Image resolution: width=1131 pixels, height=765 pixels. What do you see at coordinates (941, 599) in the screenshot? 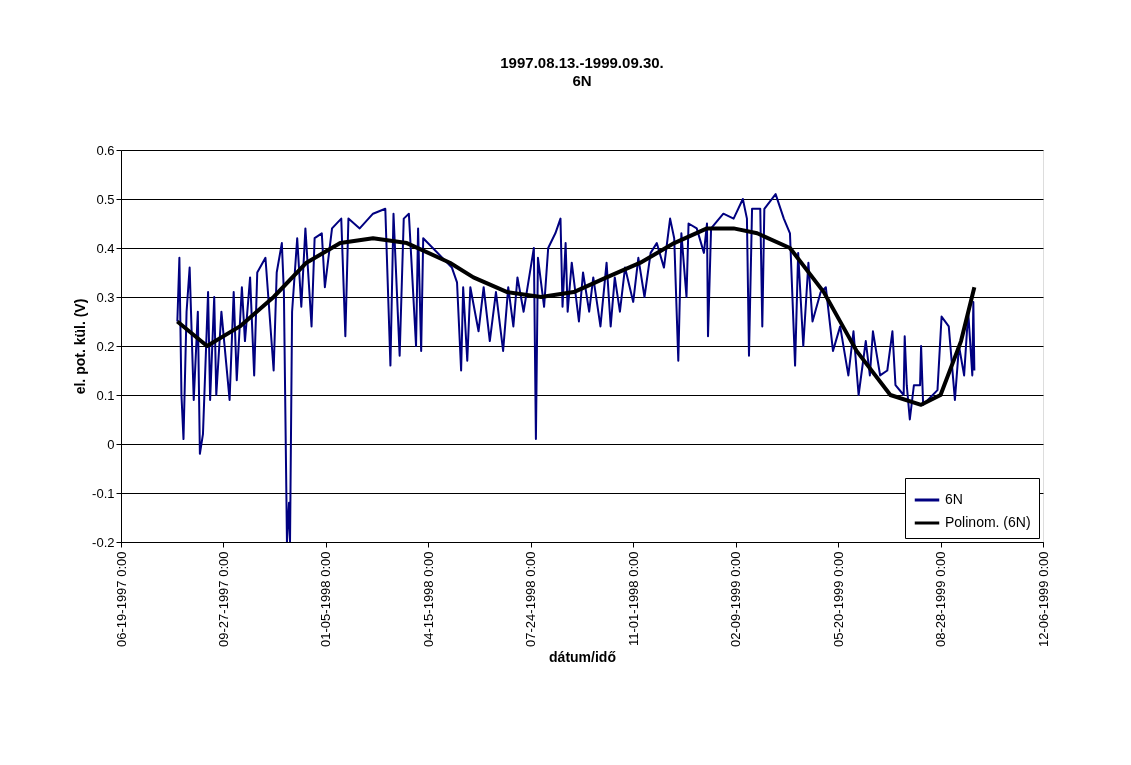
I see `x-tick-label: 08-28-1999 0:00` at bounding box center [941, 599].